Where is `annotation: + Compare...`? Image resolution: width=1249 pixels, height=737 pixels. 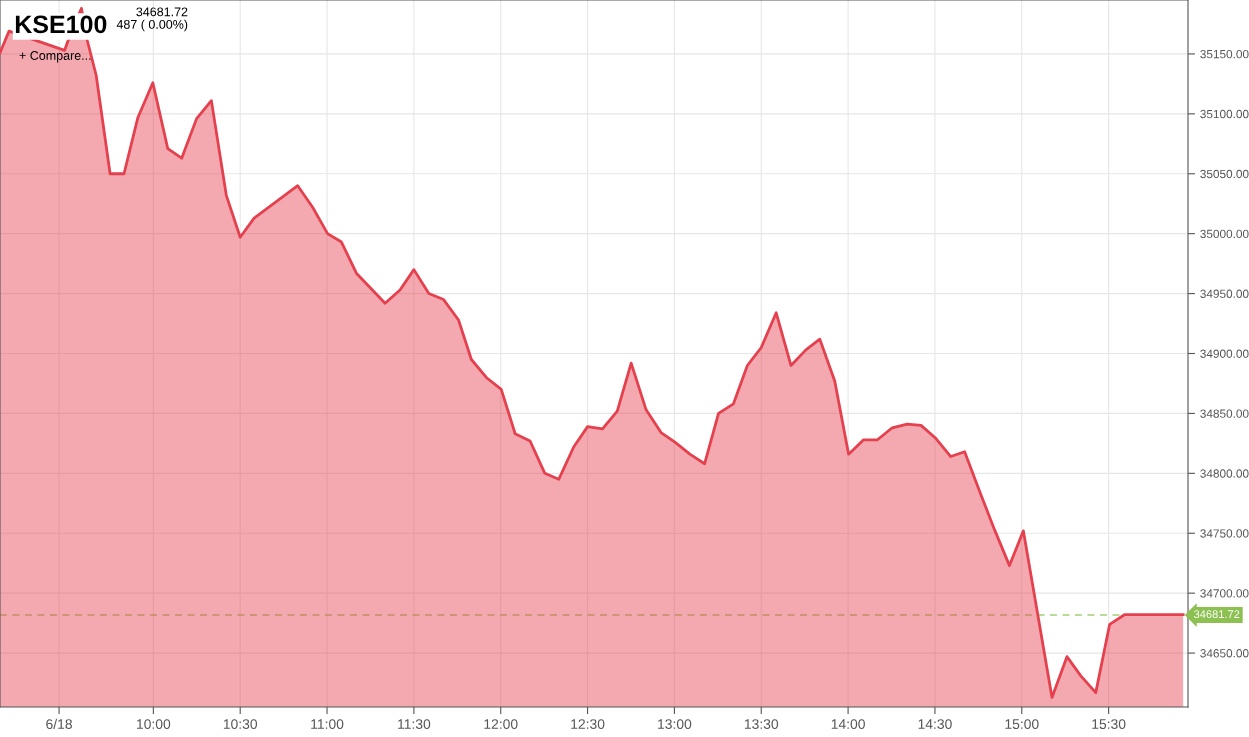 annotation: + Compare... is located at coordinates (55, 57).